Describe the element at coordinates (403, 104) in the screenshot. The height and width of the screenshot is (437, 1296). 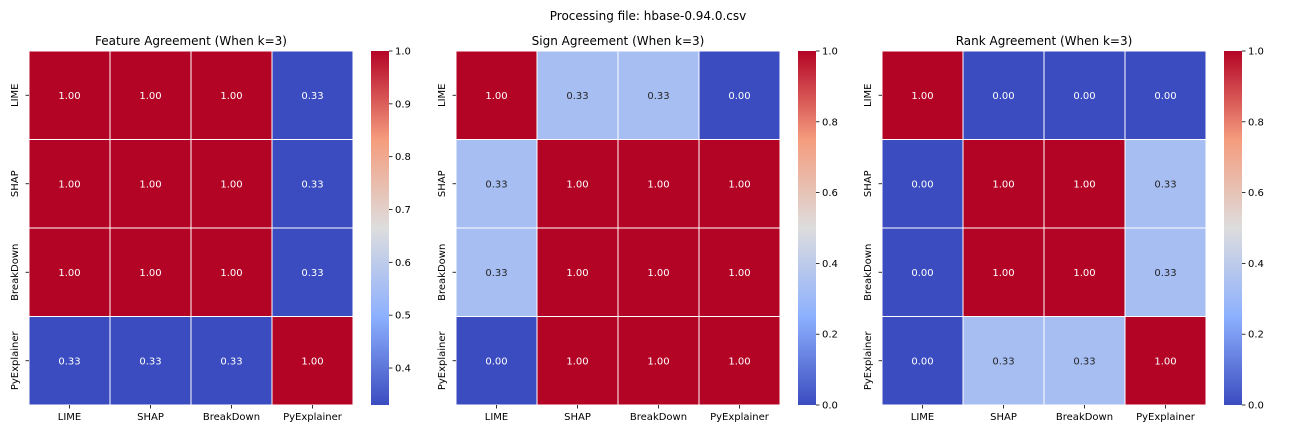
I see `colorbar-tick-label: 0.9` at that location.